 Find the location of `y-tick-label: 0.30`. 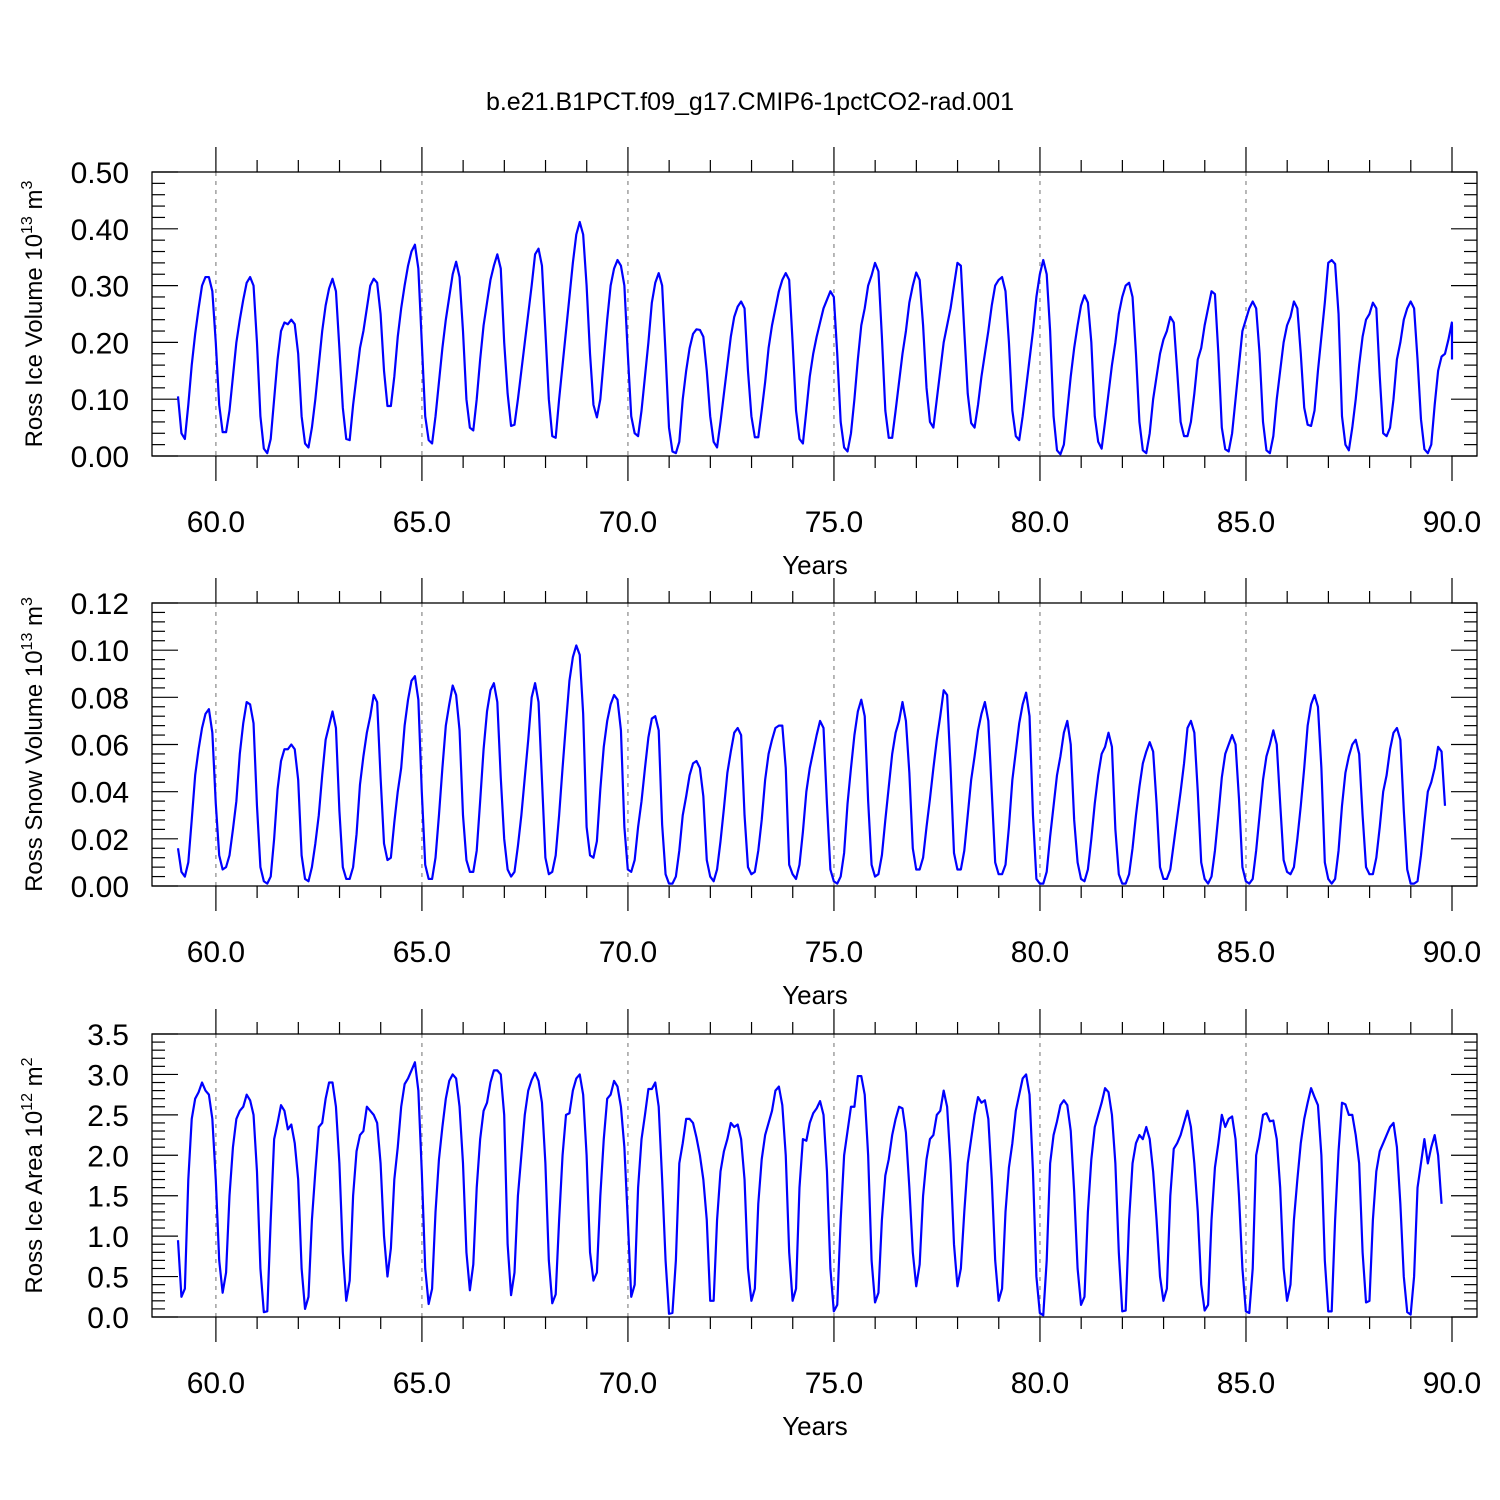

y-tick-label: 0.30 is located at coordinates (100, 287).